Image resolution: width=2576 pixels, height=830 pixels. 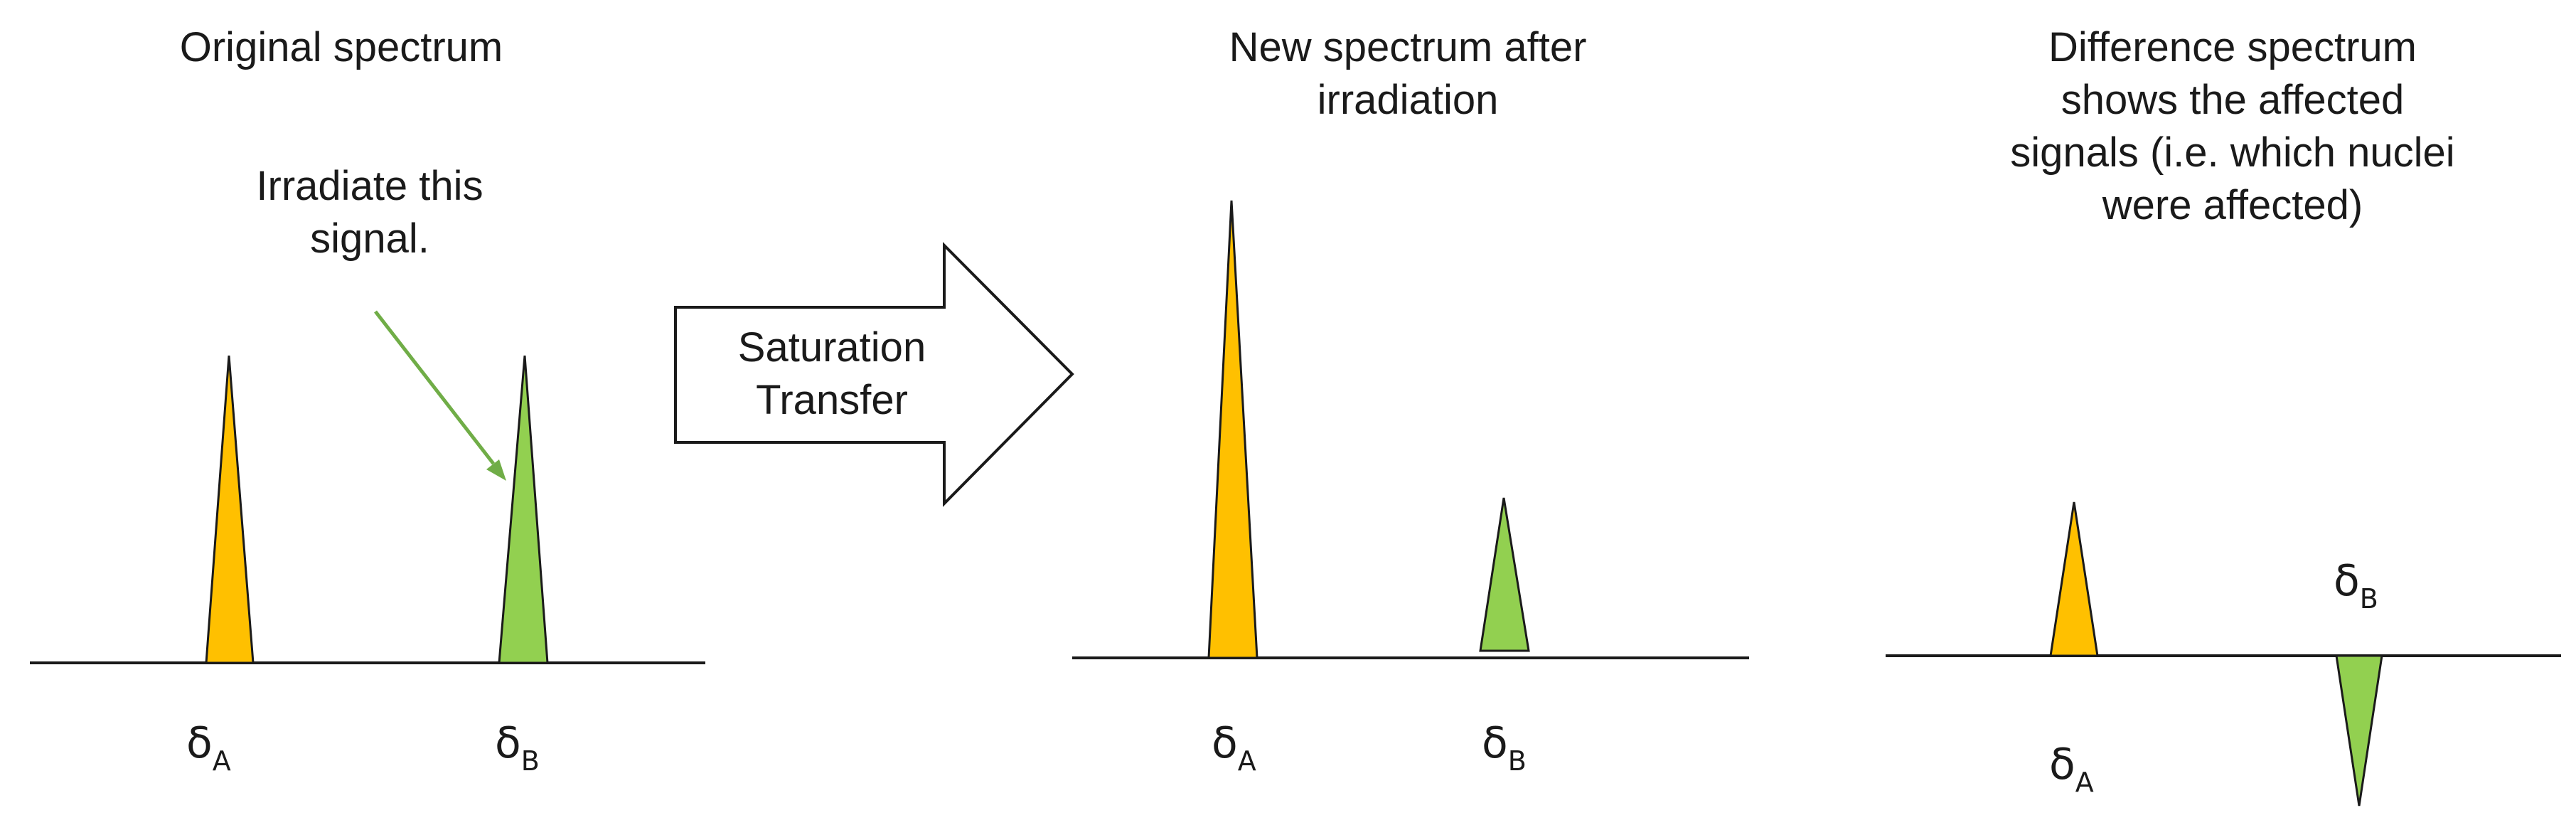 What do you see at coordinates (2356, 585) in the screenshot?
I see `difference-delta-b: δB` at bounding box center [2356, 585].